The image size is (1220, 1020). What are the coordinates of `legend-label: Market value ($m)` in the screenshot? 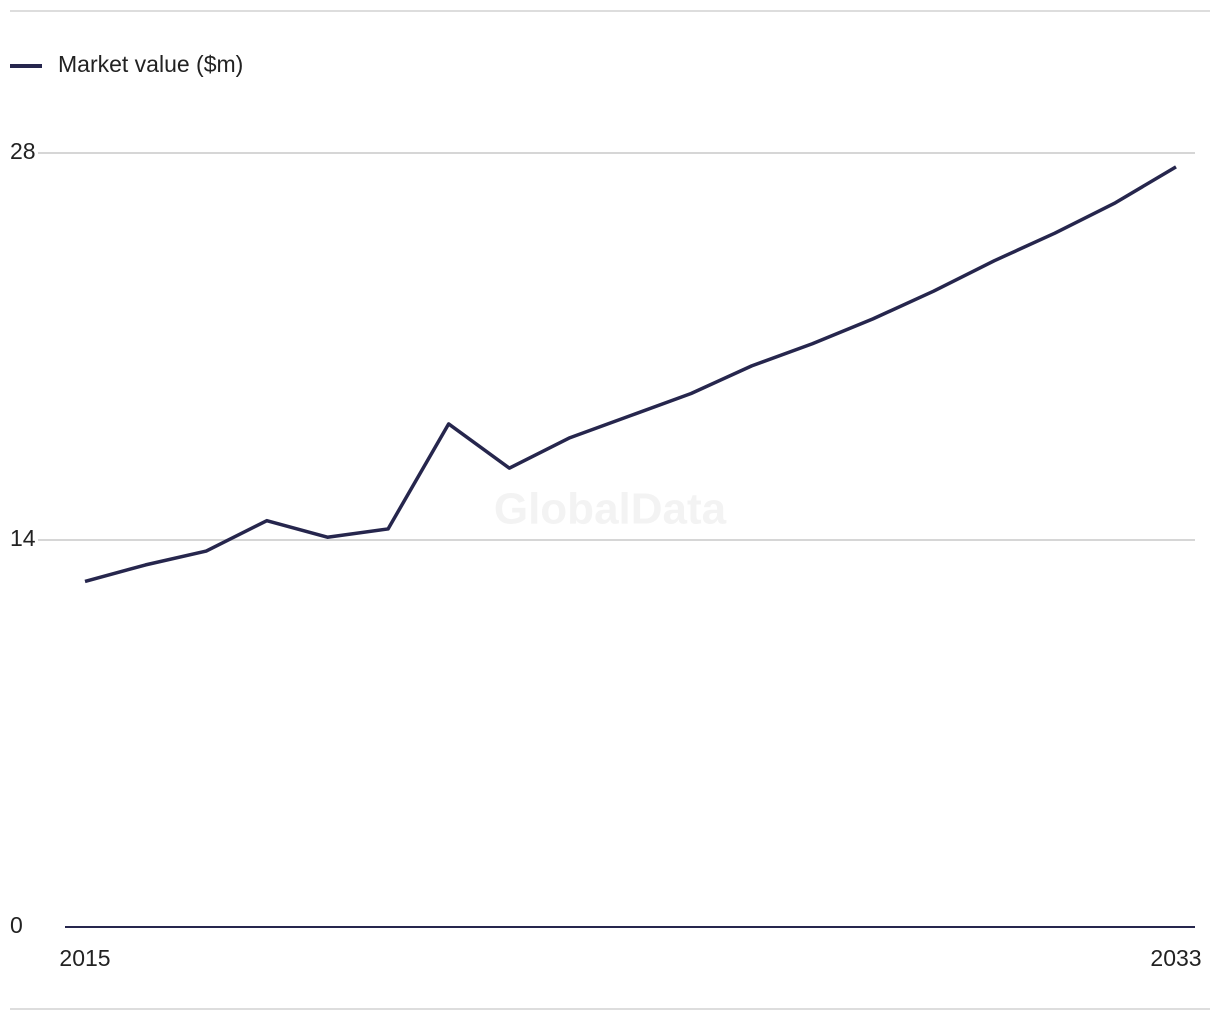 It's located at (150, 64).